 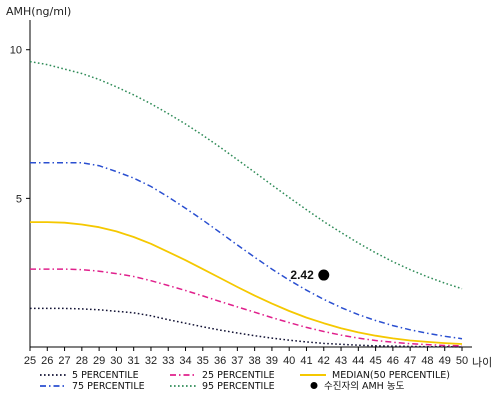 I want to click on data-point-label: 2.42, so click(x=302, y=275).